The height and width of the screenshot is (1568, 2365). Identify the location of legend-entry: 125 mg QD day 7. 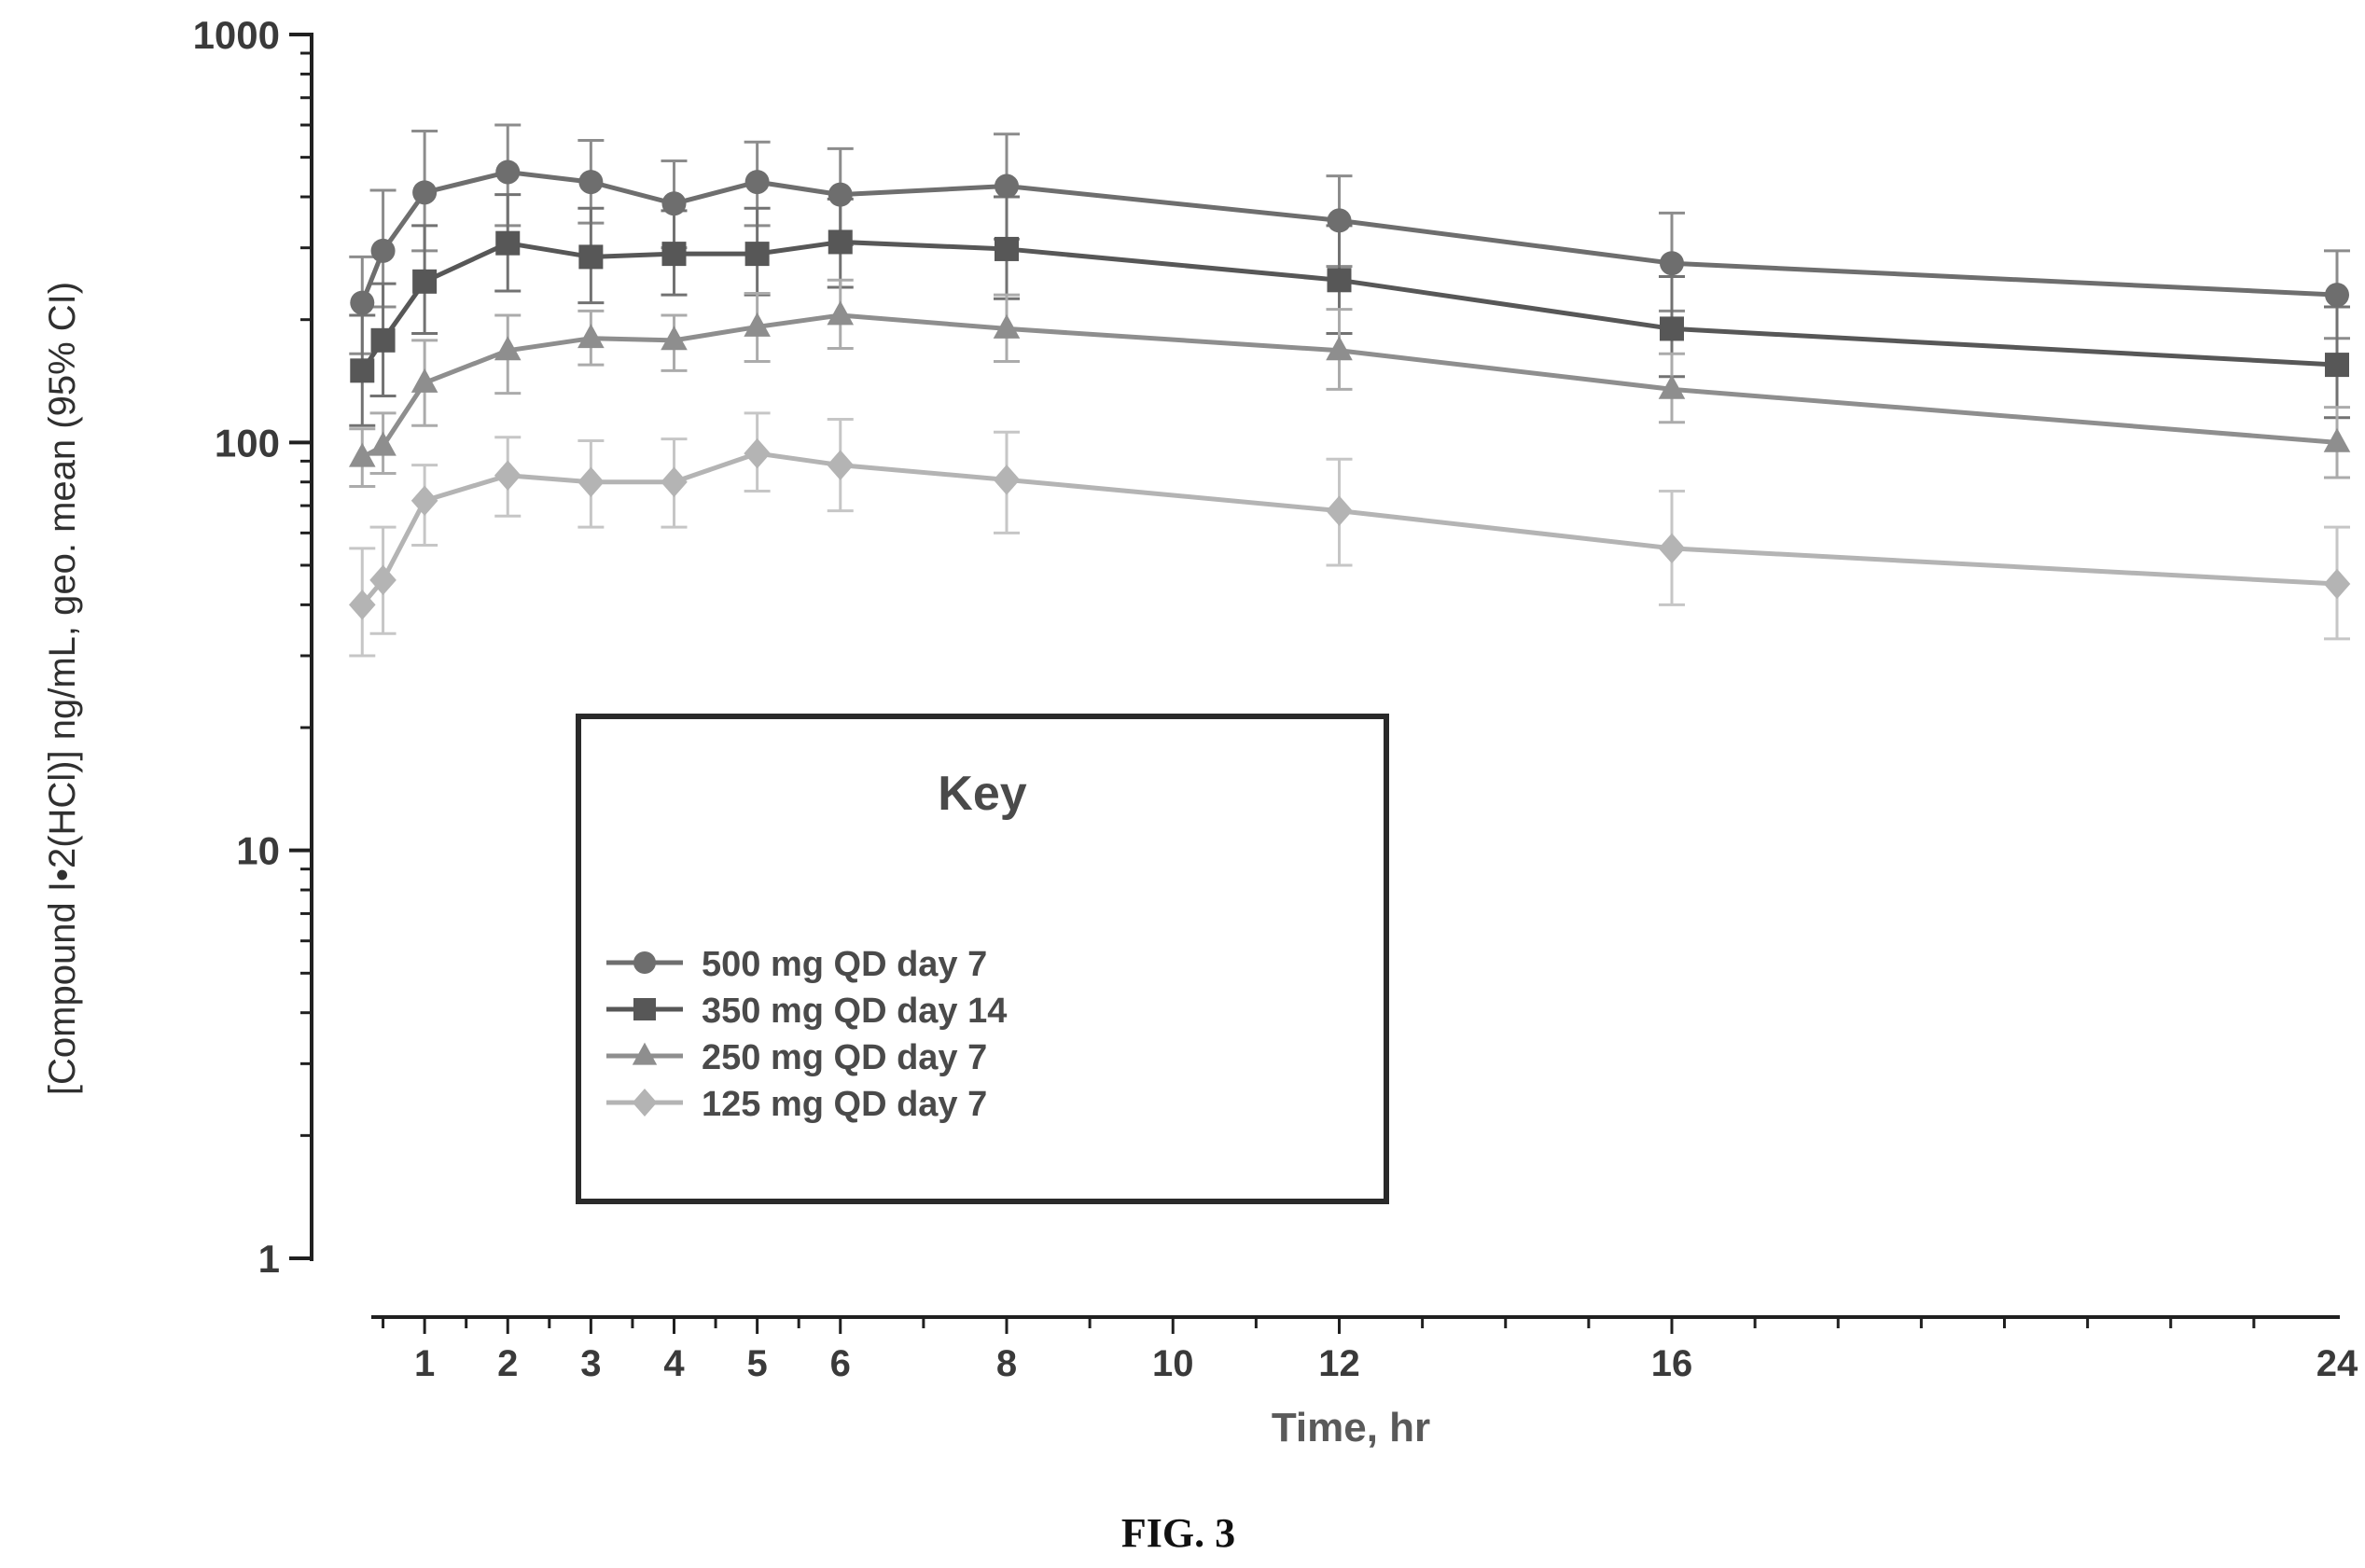
(796, 1104).